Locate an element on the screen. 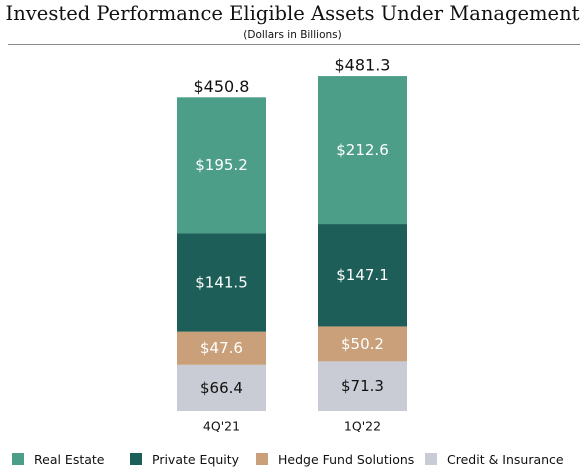  bar-segment-credit-insurance-4q21 is located at coordinates (221, 387).